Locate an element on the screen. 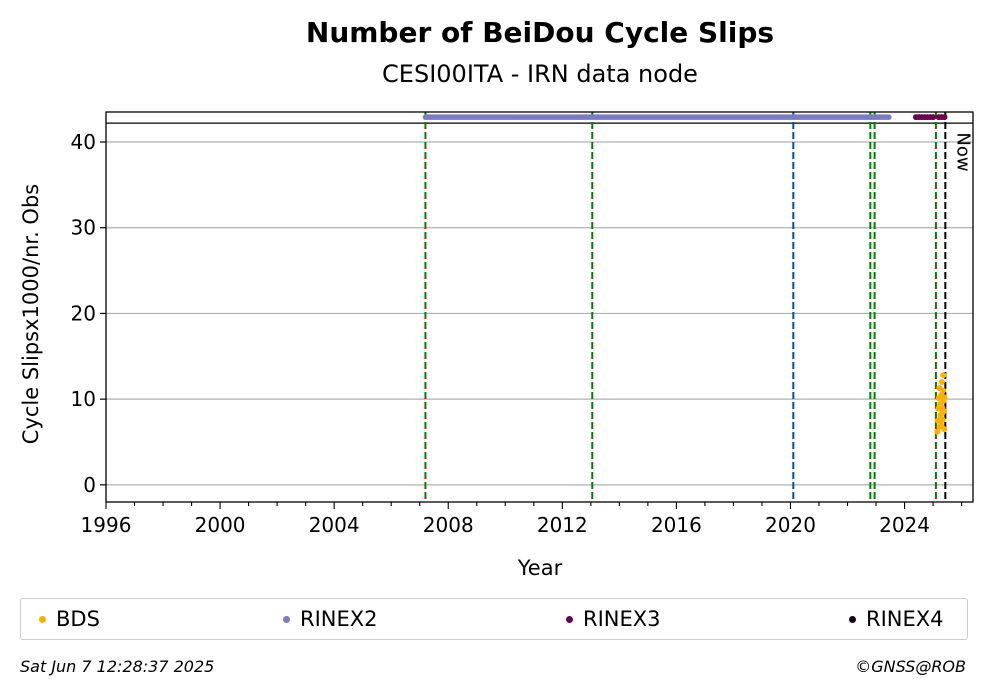 Image resolution: width=992 pixels, height=699 pixels. y-tick-label: 40 is located at coordinates (83, 142).